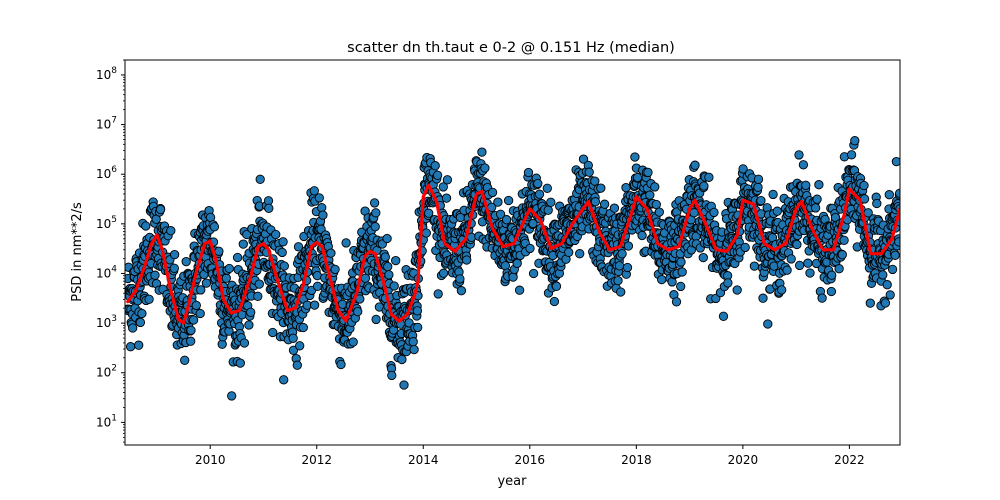 The image size is (1000, 500). Describe the element at coordinates (106, 124) in the screenshot. I see `y-tick-label: 10⁷` at that location.